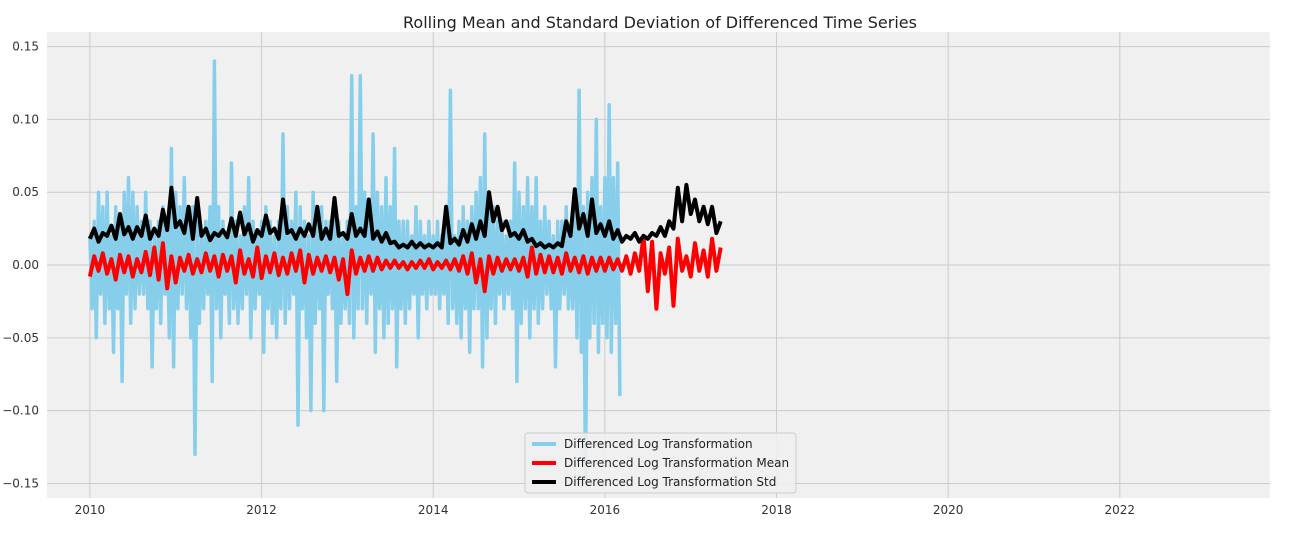  What do you see at coordinates (948, 510) in the screenshot?
I see `x-tick-label: 2020` at bounding box center [948, 510].